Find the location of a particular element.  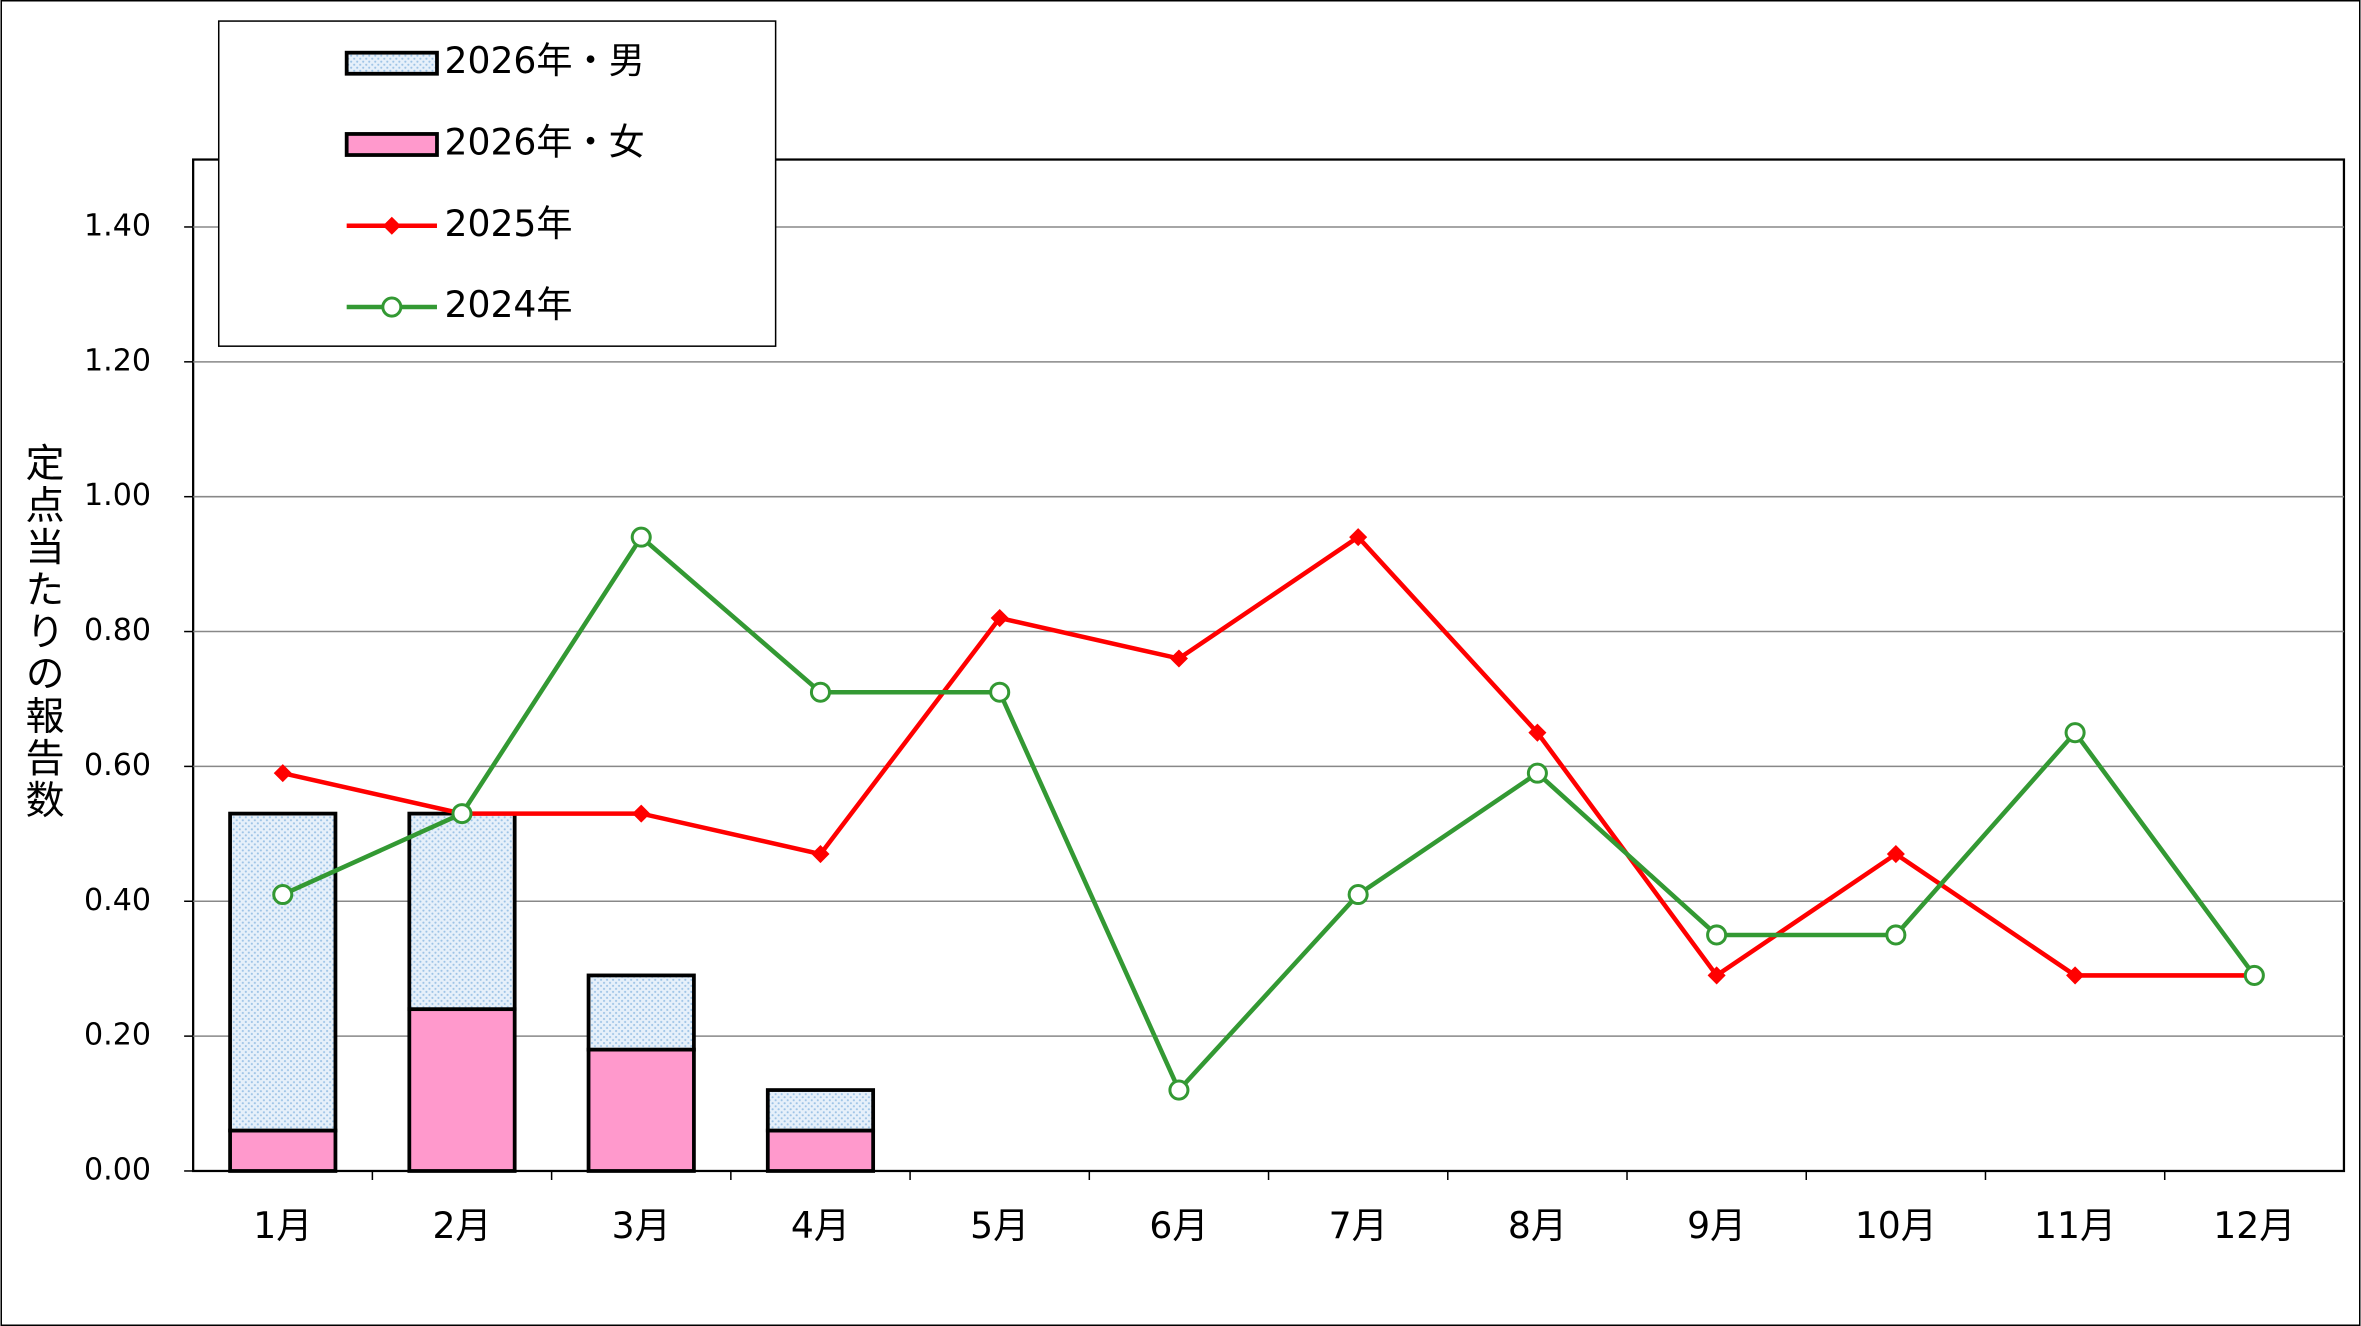

x-tick-label: 8月 is located at coordinates (1537, 1225).